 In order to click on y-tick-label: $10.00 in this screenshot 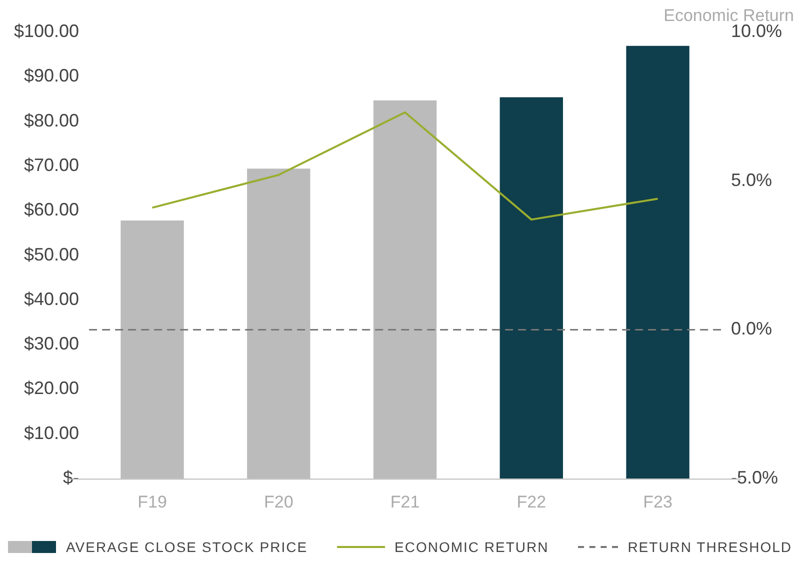, I will do `click(52, 432)`.